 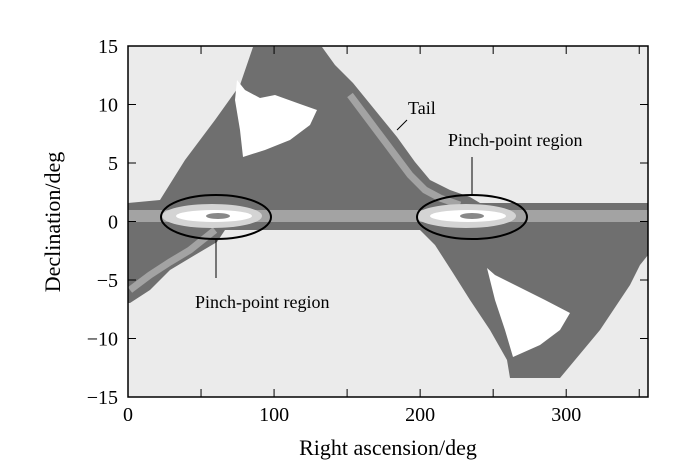 I want to click on annotation-pinch-left: Pinch-point region, so click(x=262, y=302).